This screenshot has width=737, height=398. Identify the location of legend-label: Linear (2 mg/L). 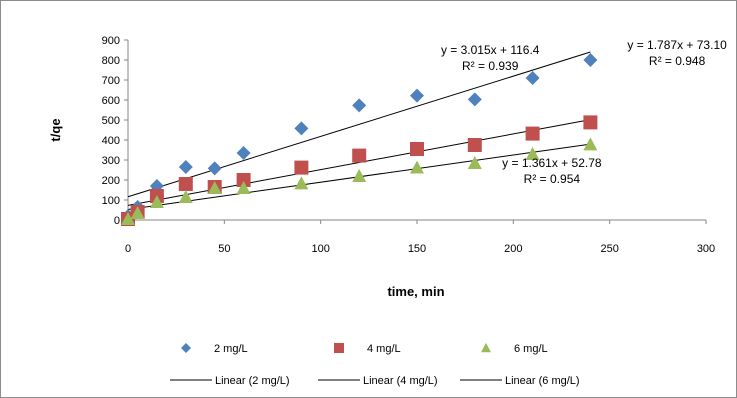
(252, 381).